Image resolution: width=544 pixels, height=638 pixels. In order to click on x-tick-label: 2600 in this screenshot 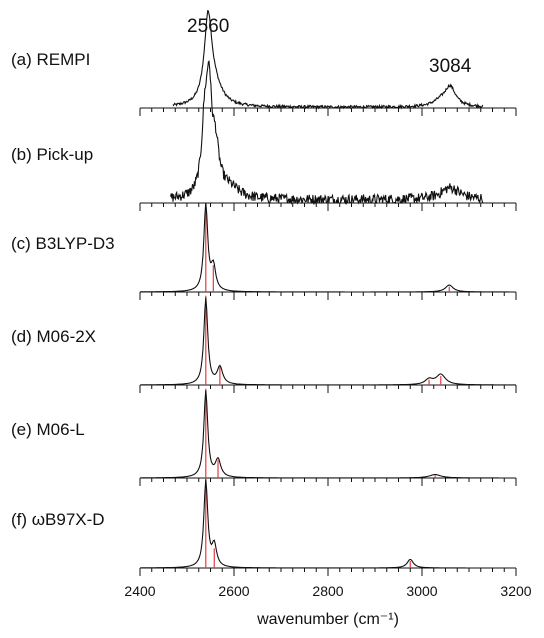, I will do `click(233, 591)`.